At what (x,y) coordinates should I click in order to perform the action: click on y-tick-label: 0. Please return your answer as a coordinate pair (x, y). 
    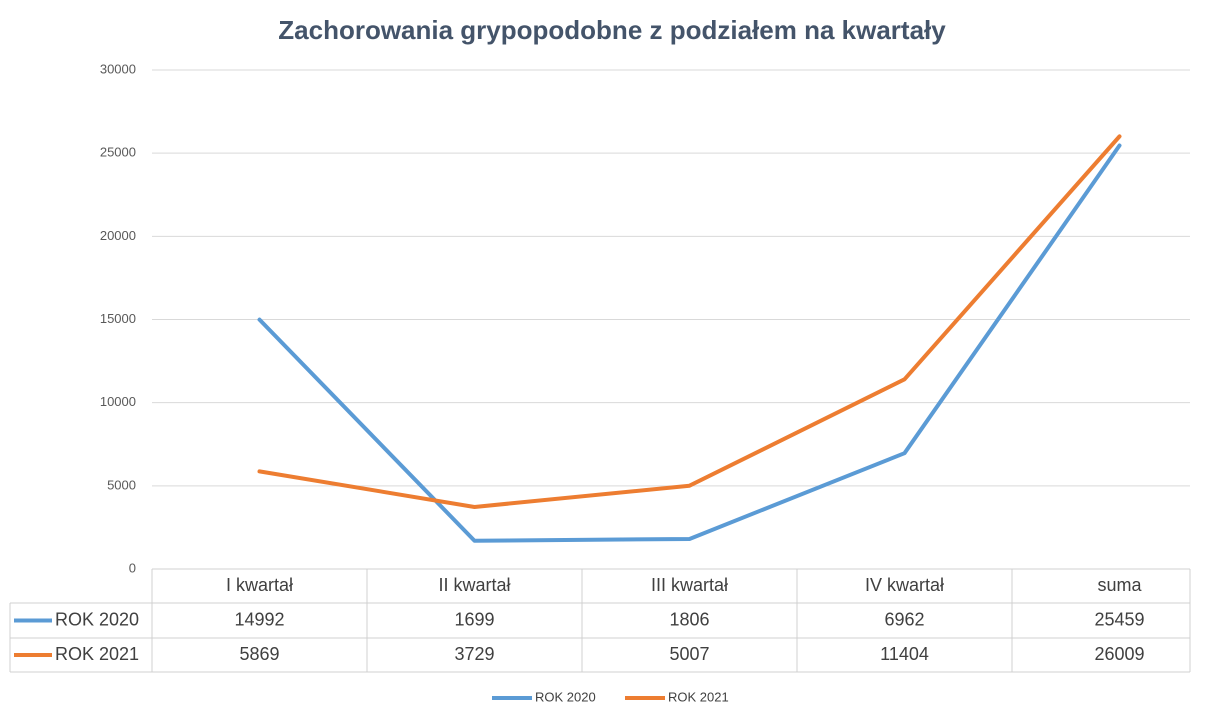
    Looking at the image, I should click on (132, 567).